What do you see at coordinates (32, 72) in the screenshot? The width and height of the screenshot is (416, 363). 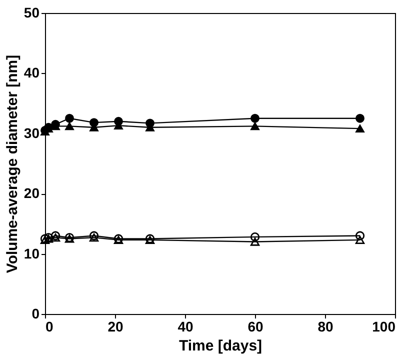 I see `y-tick-label: 40` at bounding box center [32, 72].